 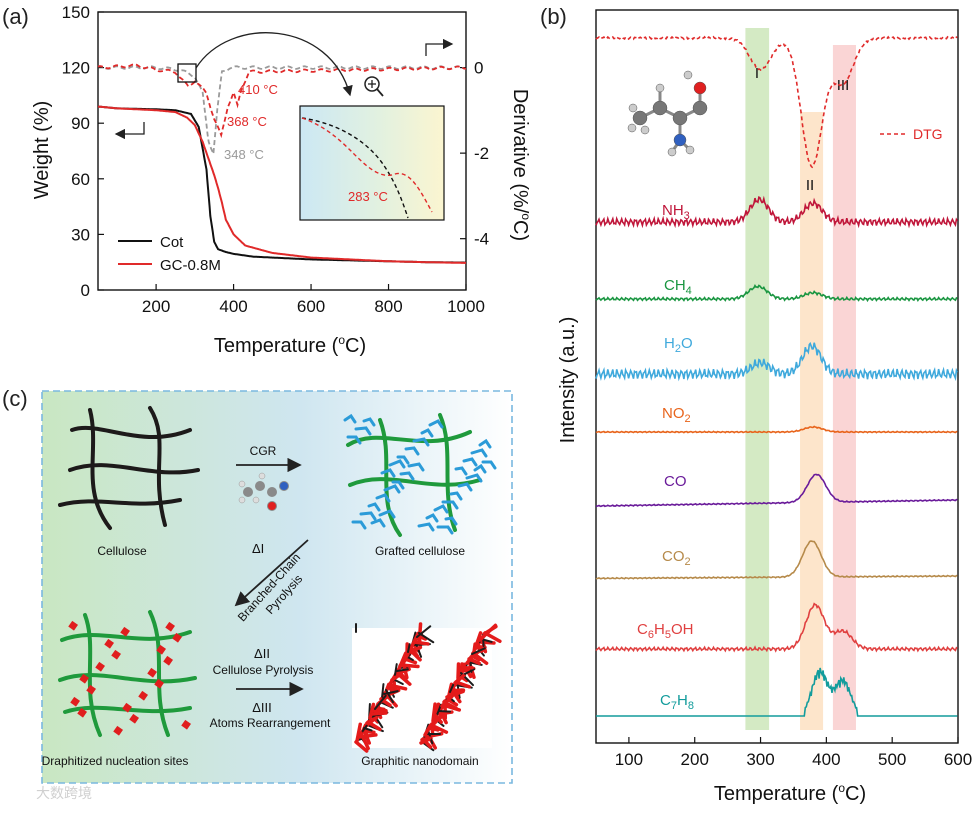 I want to click on series-line-ch4, so click(x=776, y=293).